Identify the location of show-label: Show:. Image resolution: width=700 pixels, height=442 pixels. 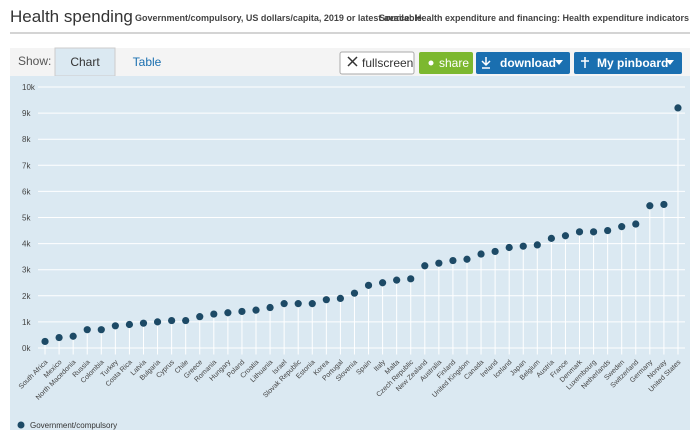
(34, 61).